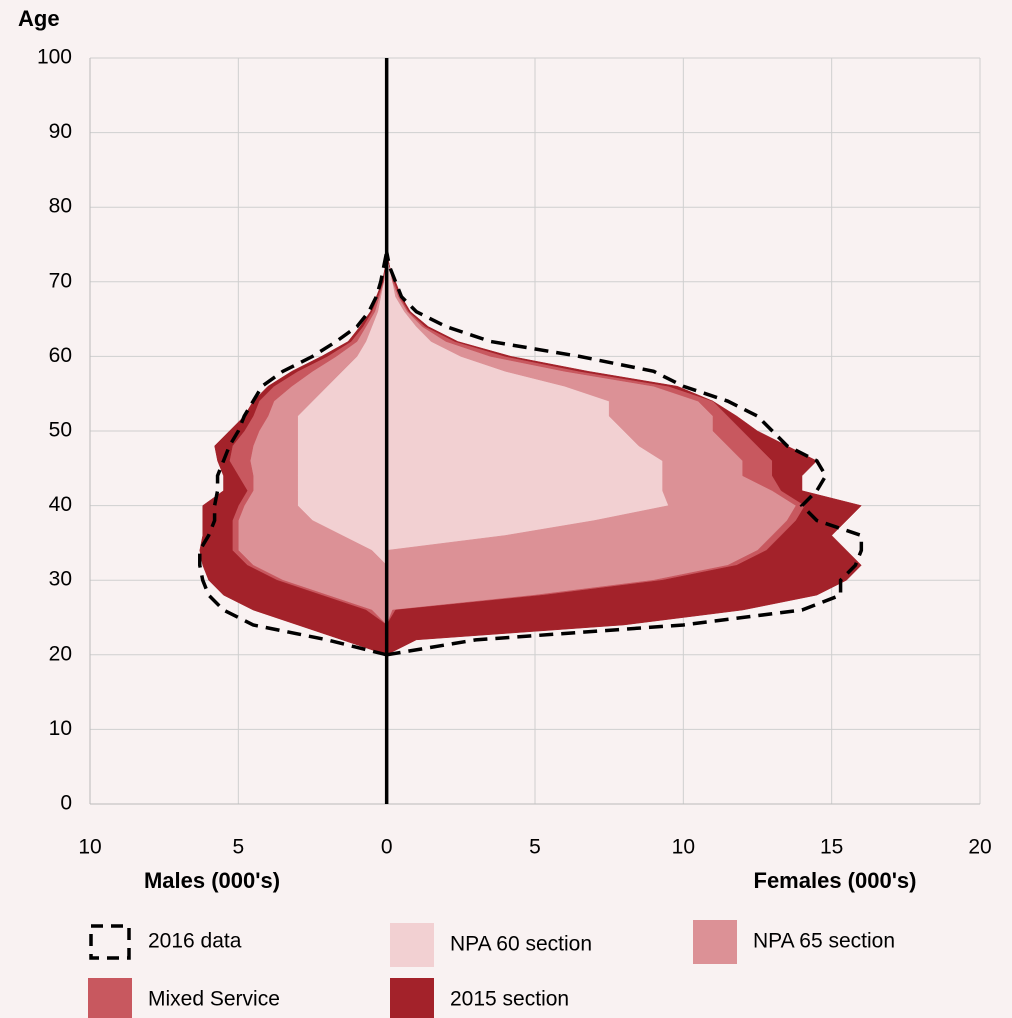 The width and height of the screenshot is (1012, 1018). What do you see at coordinates (60, 579) in the screenshot?
I see `y-tick-label: 30` at bounding box center [60, 579].